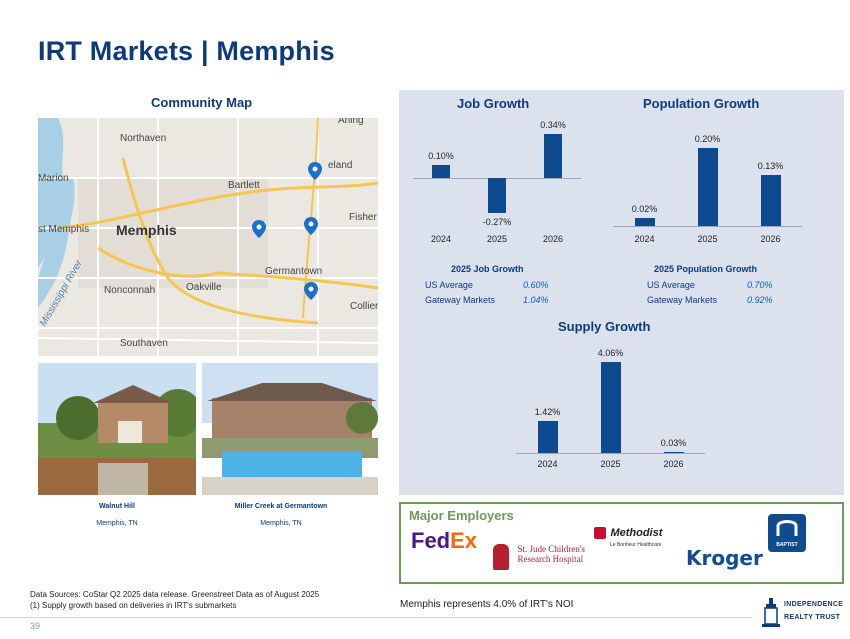  What do you see at coordinates (449, 285) in the screenshot?
I see `job-us-average-label: US Average` at bounding box center [449, 285].